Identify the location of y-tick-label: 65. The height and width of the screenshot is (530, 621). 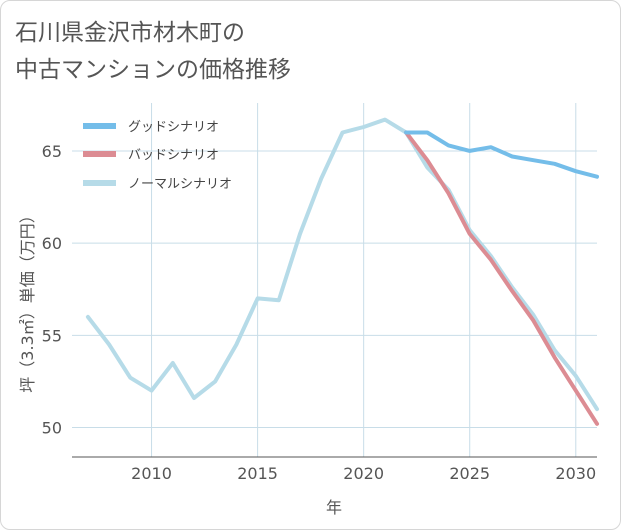
(52, 151).